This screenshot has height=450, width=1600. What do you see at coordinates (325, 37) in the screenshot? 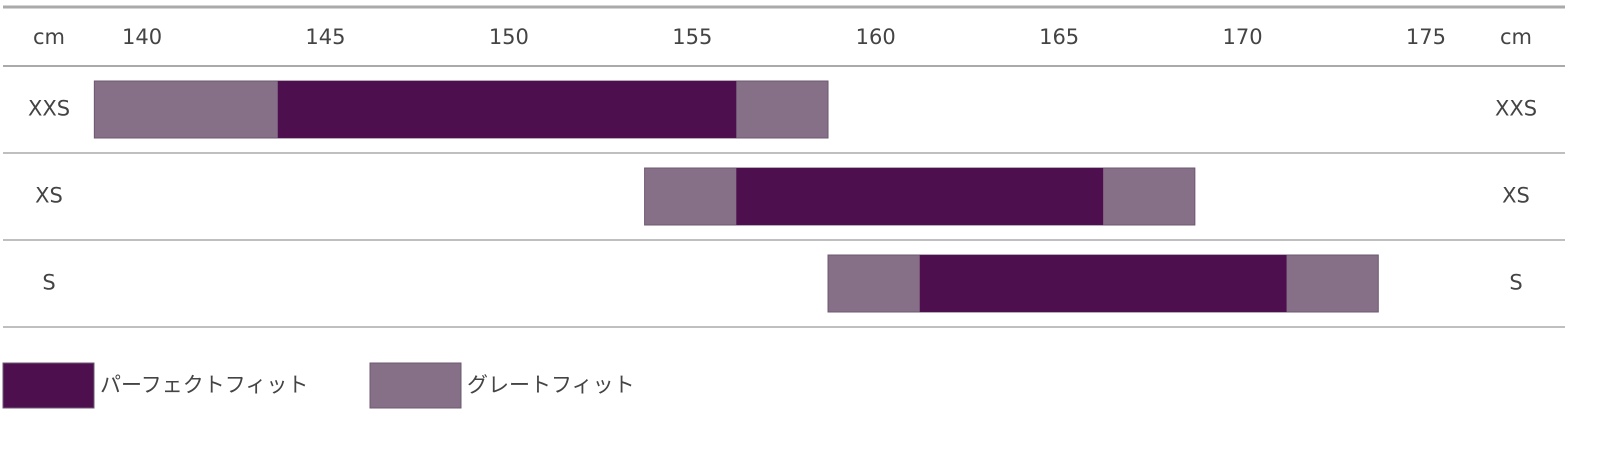
I see `x-tick-label: 145` at bounding box center [325, 37].